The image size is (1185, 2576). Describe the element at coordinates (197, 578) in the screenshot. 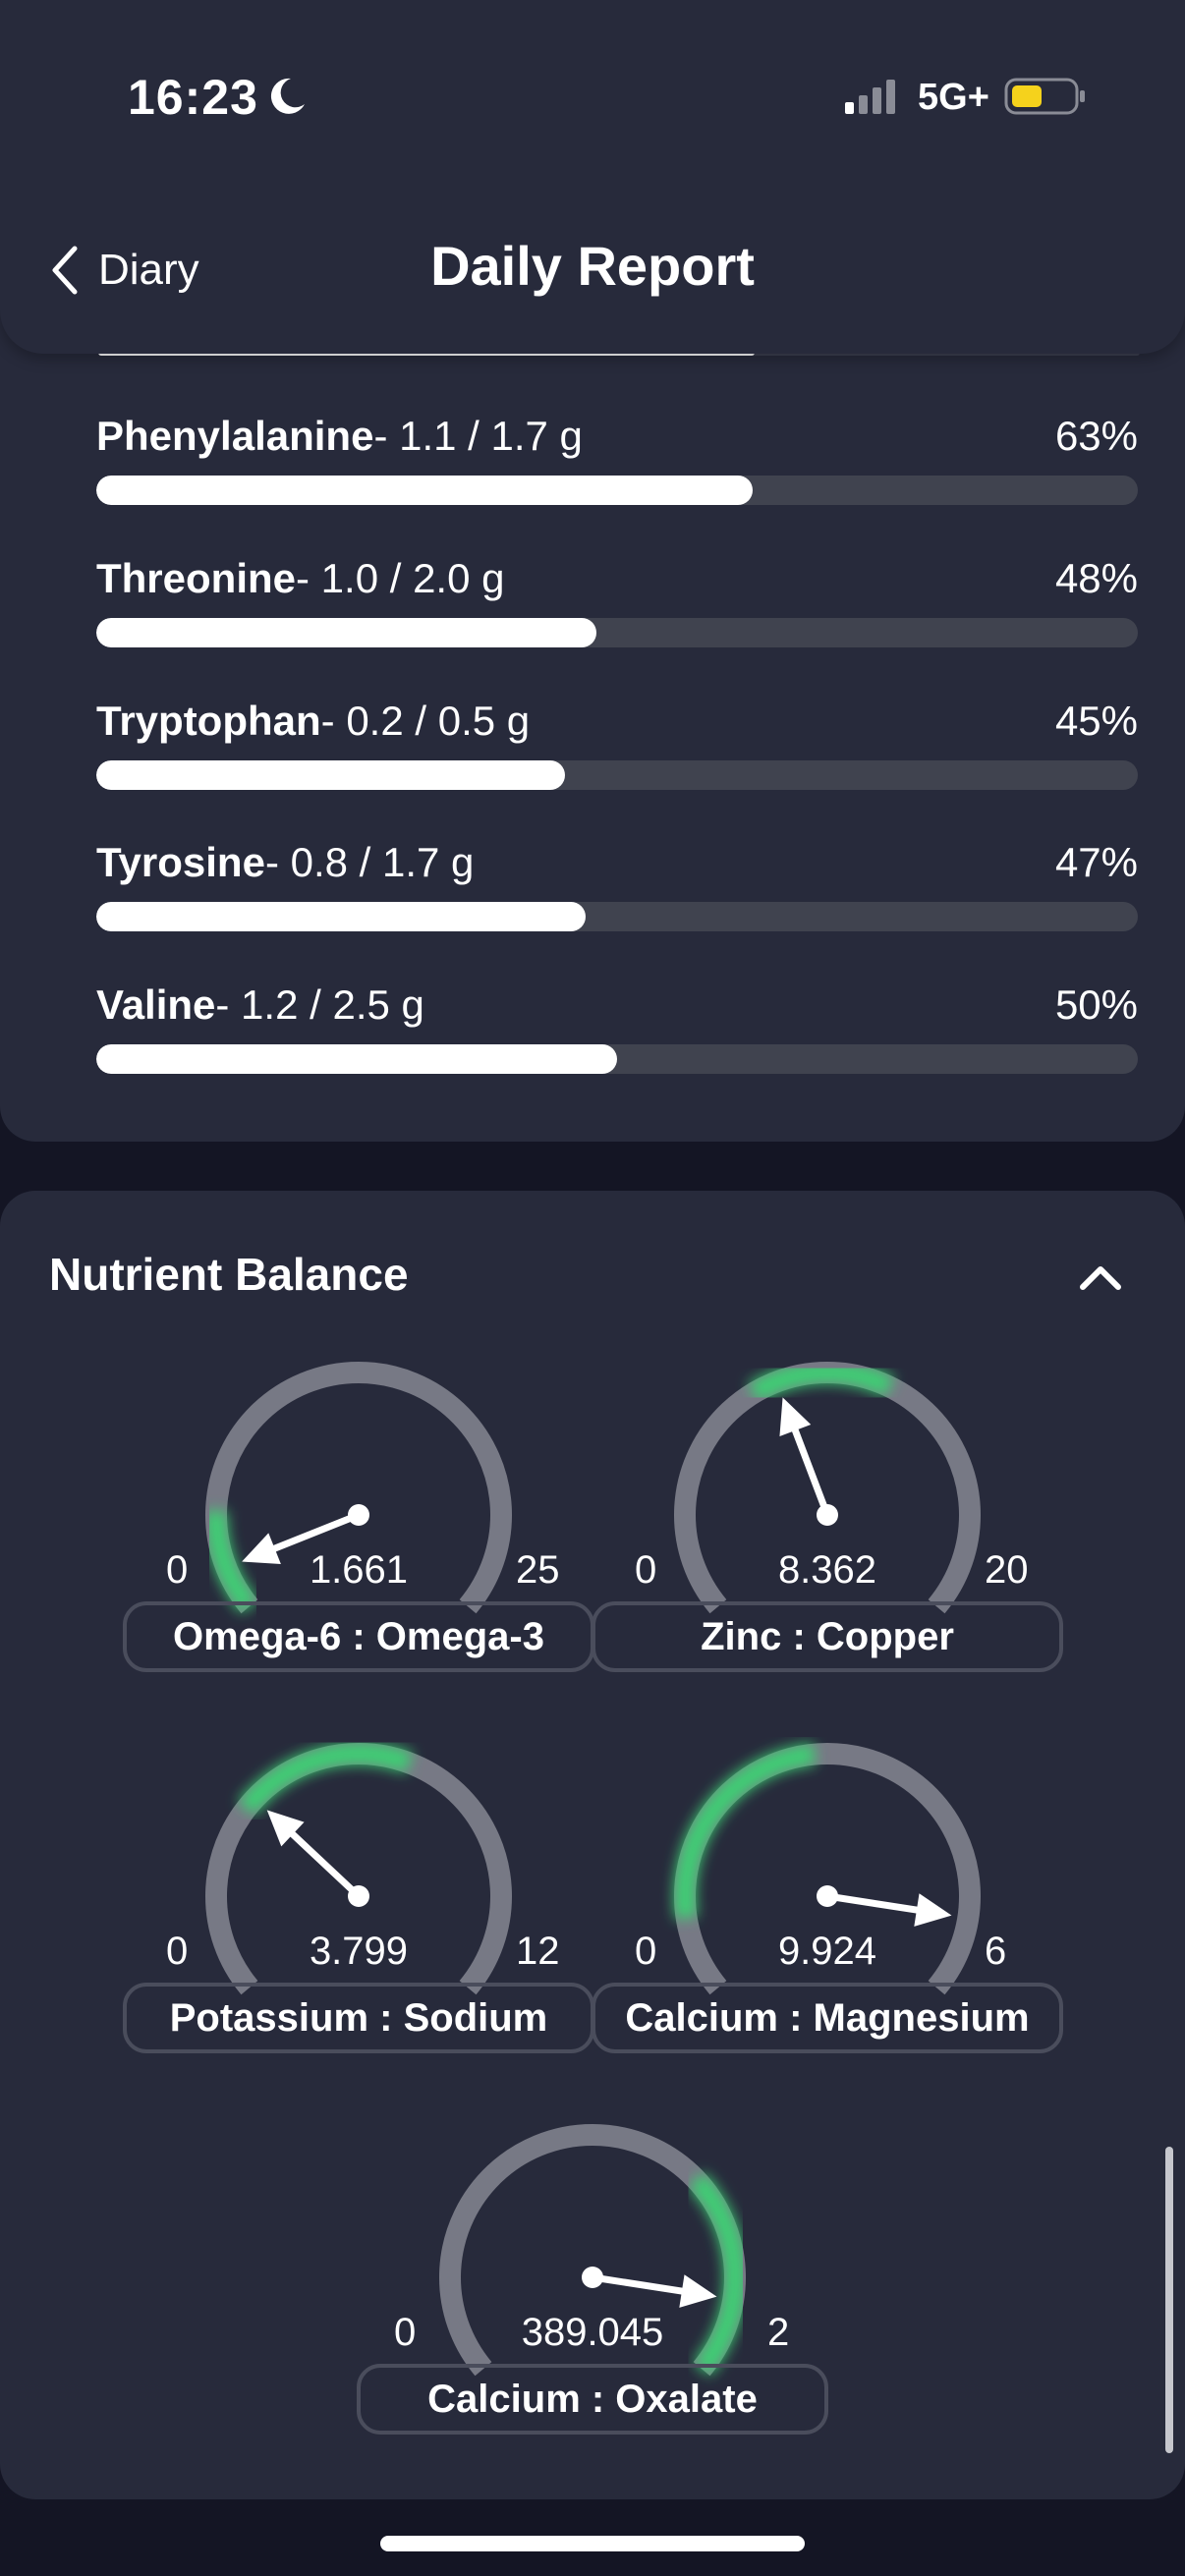

I see `nutrient-name: Threonine` at that location.